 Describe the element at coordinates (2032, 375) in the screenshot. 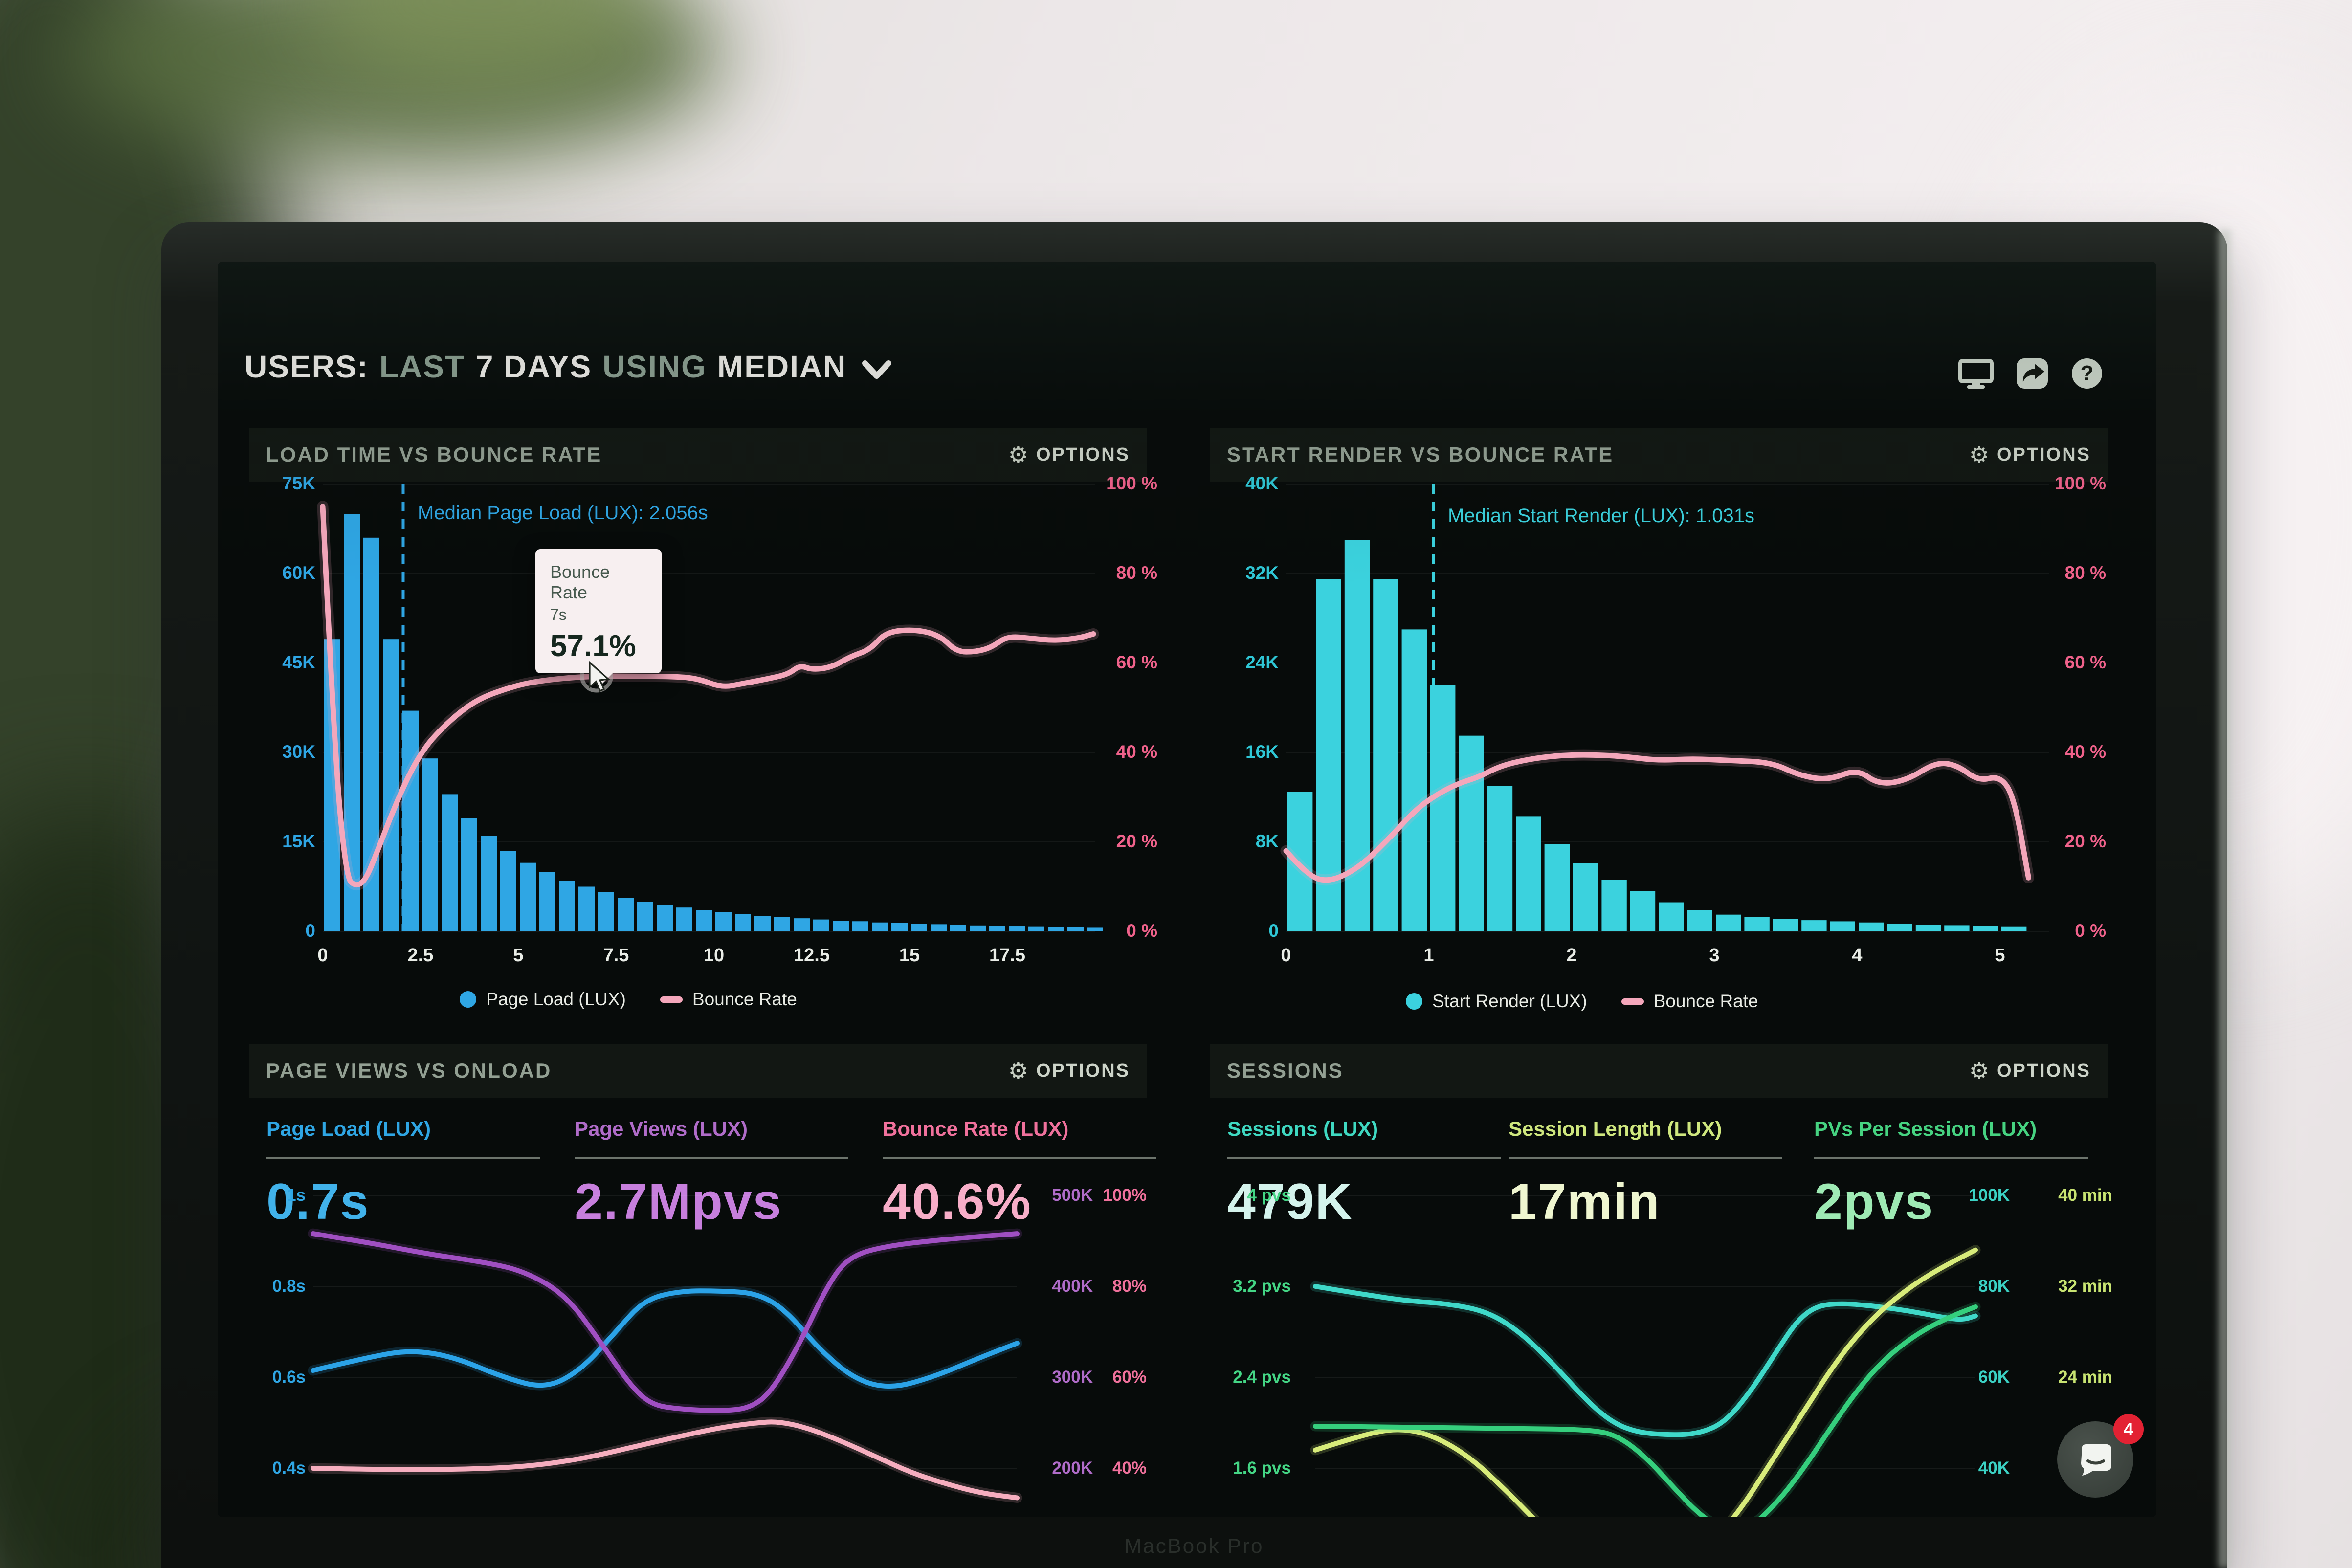

I see `share-icon` at that location.